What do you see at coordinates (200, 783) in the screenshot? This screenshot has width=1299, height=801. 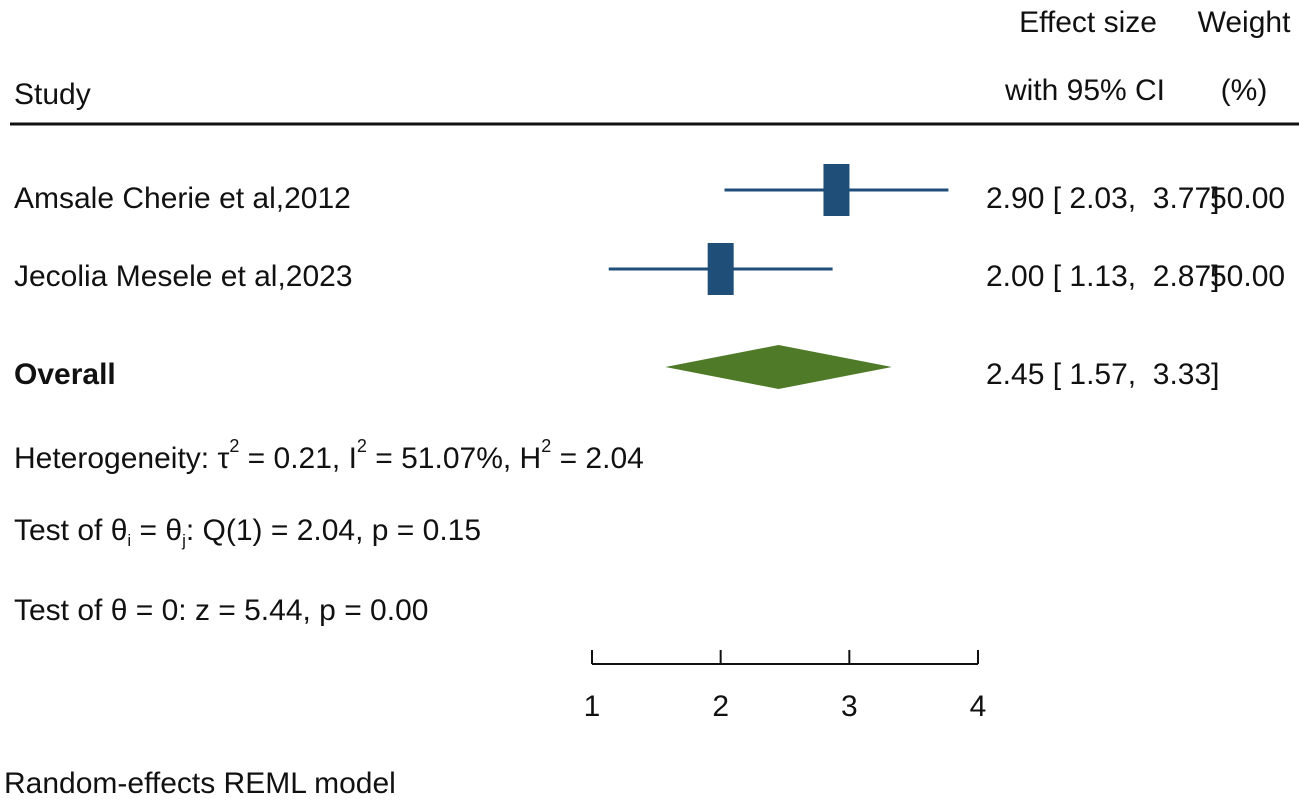 I see `model-note: Random-effects REML model` at bounding box center [200, 783].